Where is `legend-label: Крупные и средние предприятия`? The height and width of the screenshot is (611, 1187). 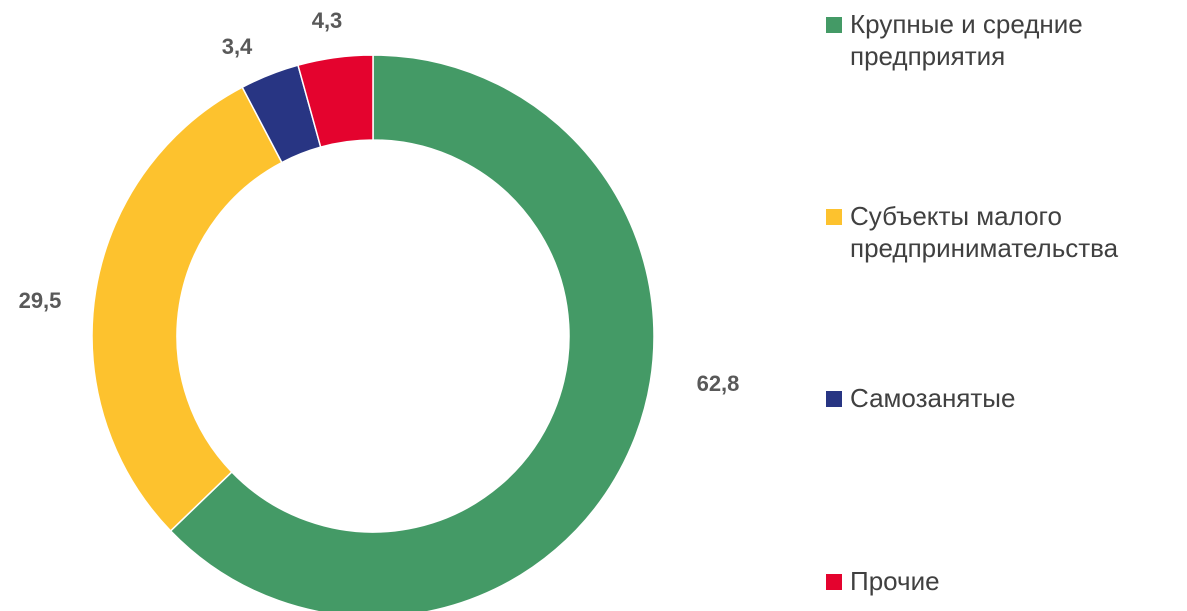
legend-label: Крупные и средние предприятия is located at coordinates (966, 40).